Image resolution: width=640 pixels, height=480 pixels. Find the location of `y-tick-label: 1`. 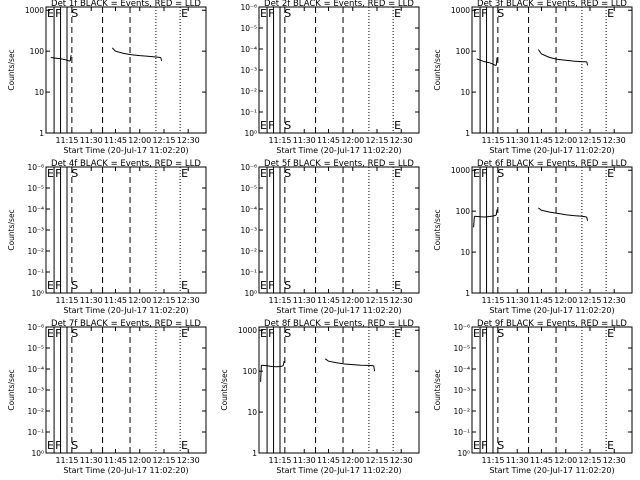

y-tick-label: 1 is located at coordinates (41, 133).